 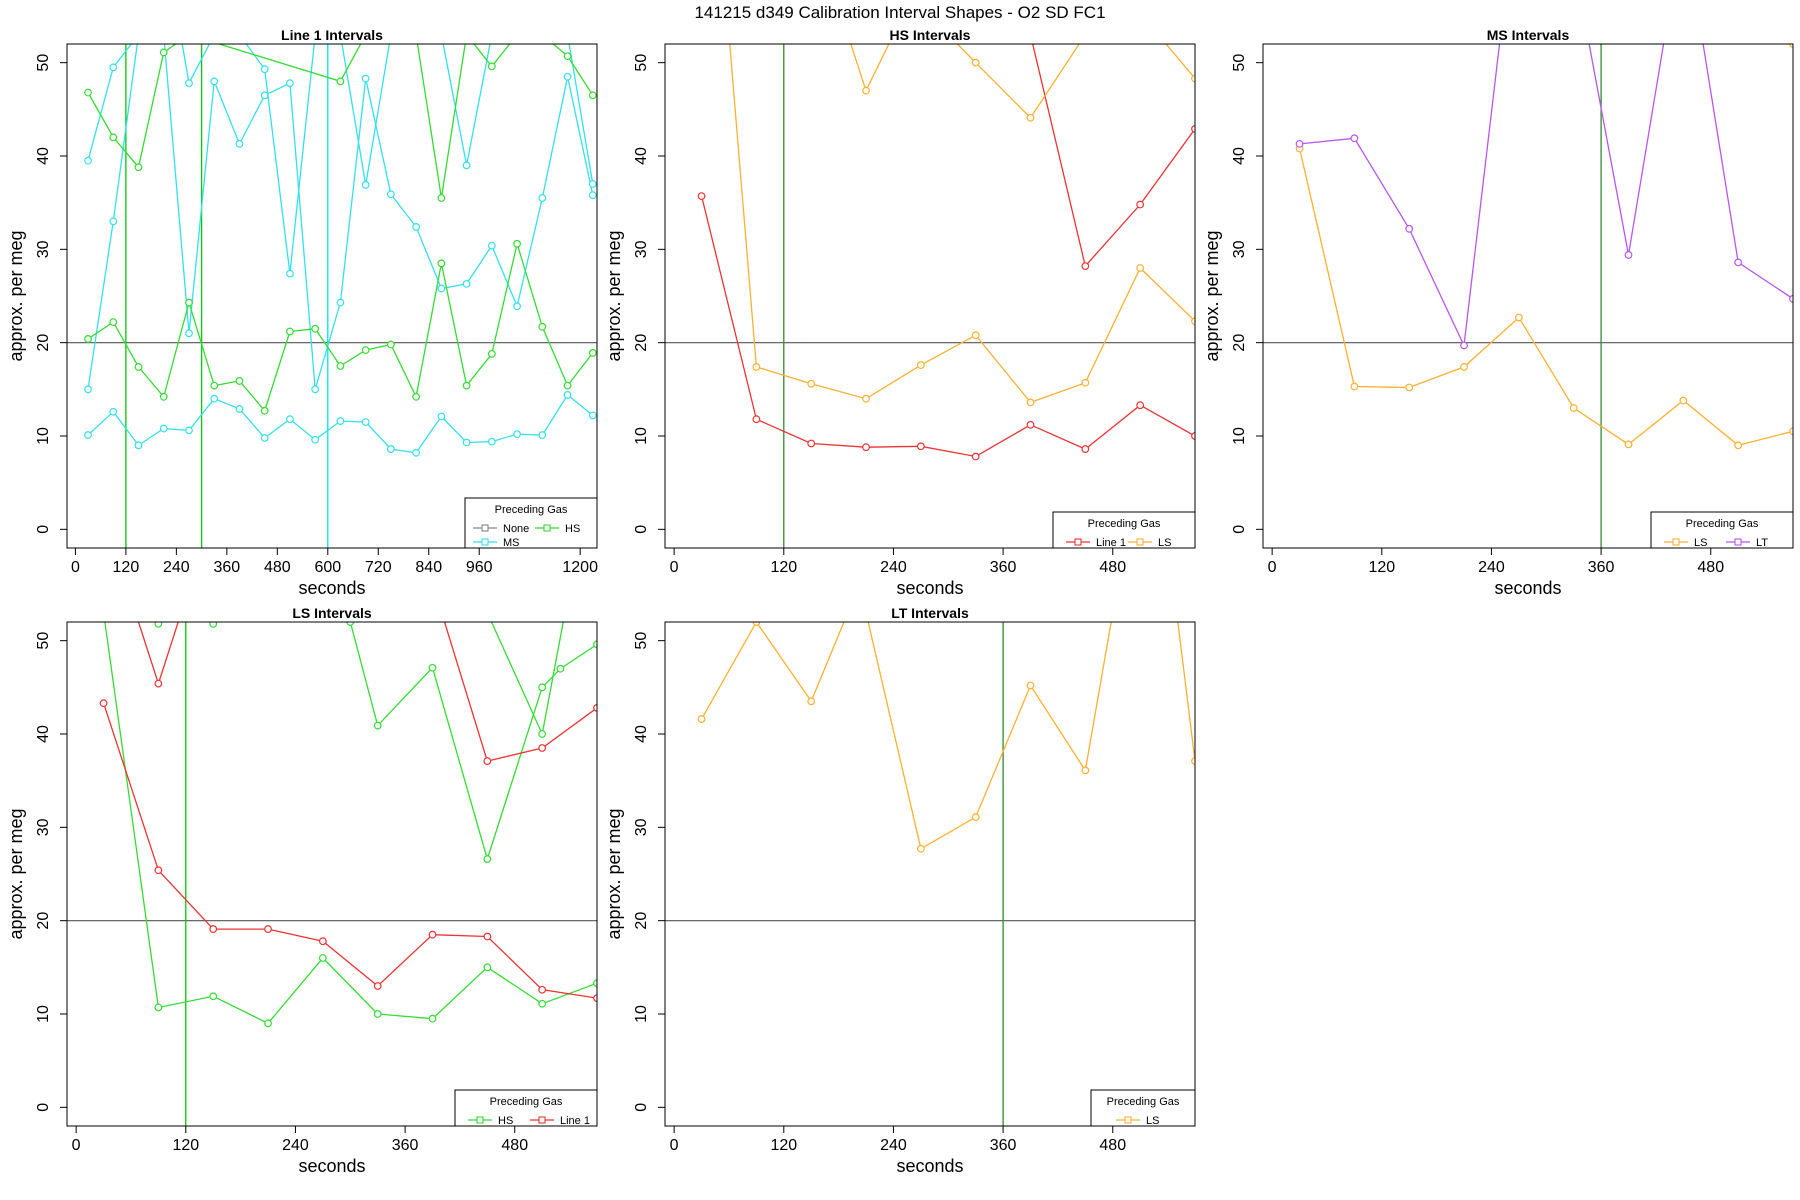 I want to click on y-tick-label: 0, so click(x=641, y=1107).